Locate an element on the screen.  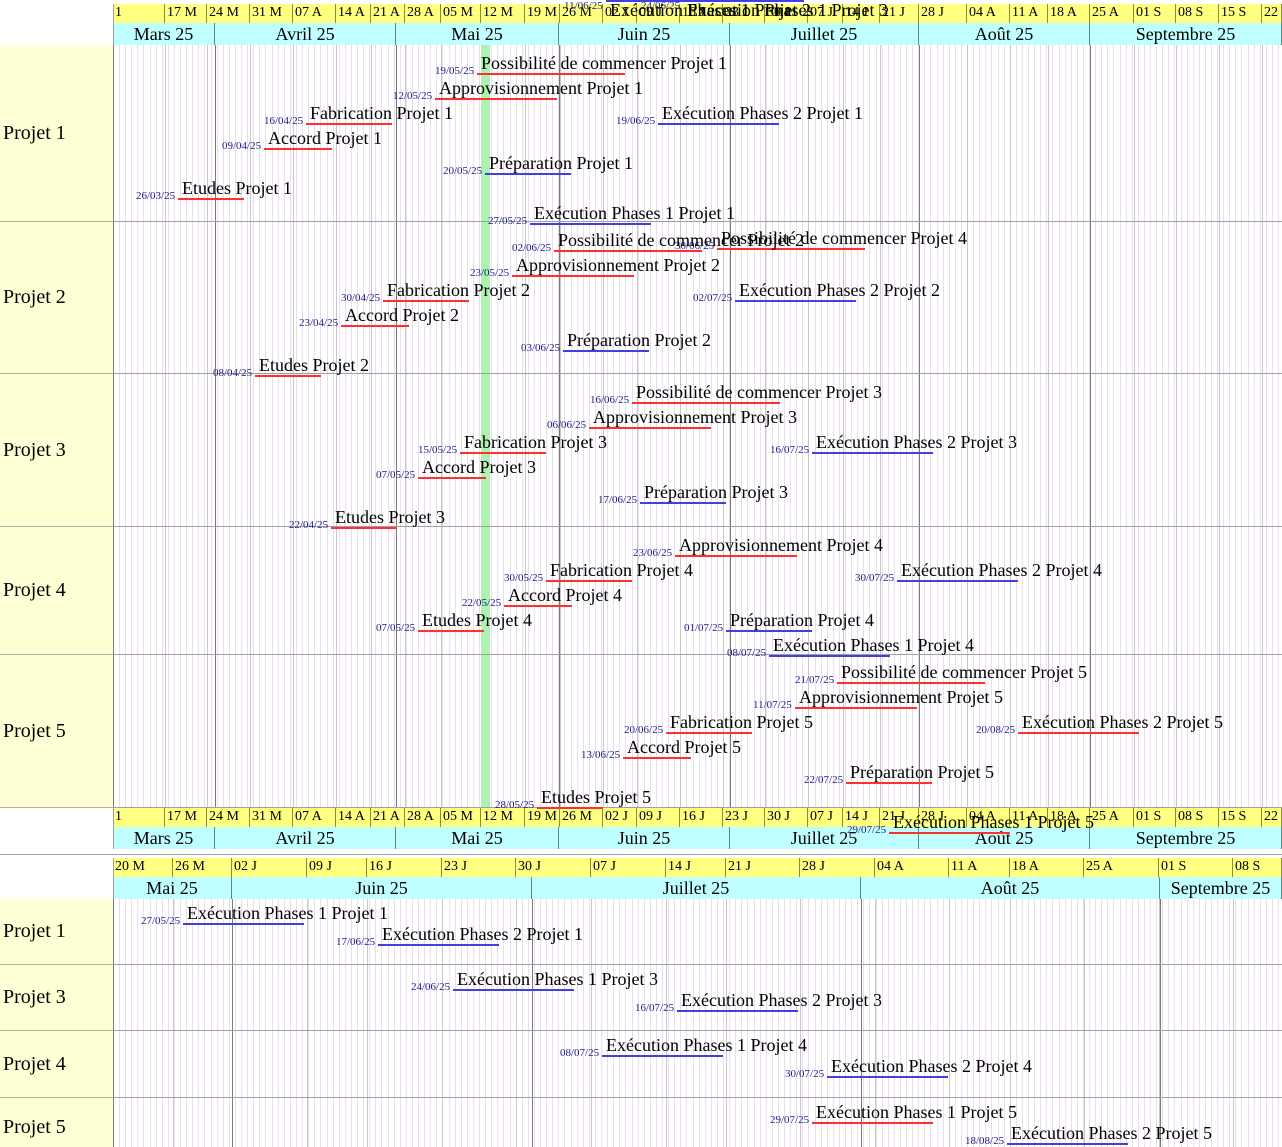
task-label: Préparation Projet 1 is located at coordinates (561, 163).